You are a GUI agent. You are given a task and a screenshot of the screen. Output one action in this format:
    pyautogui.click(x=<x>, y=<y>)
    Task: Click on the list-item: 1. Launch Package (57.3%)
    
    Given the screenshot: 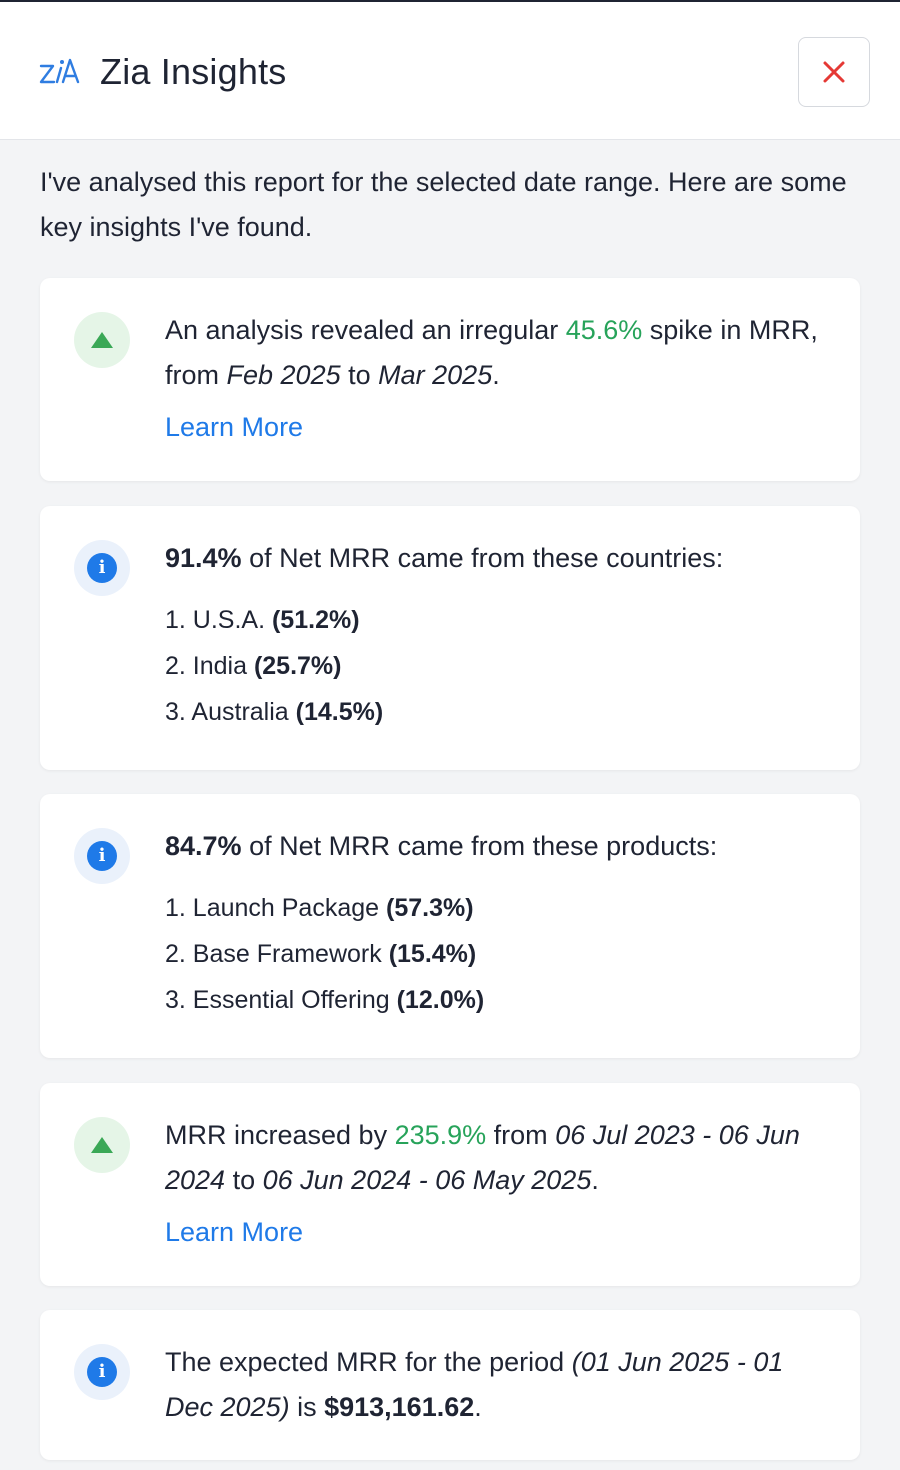 What is the action you would take?
    pyautogui.click(x=319, y=908)
    